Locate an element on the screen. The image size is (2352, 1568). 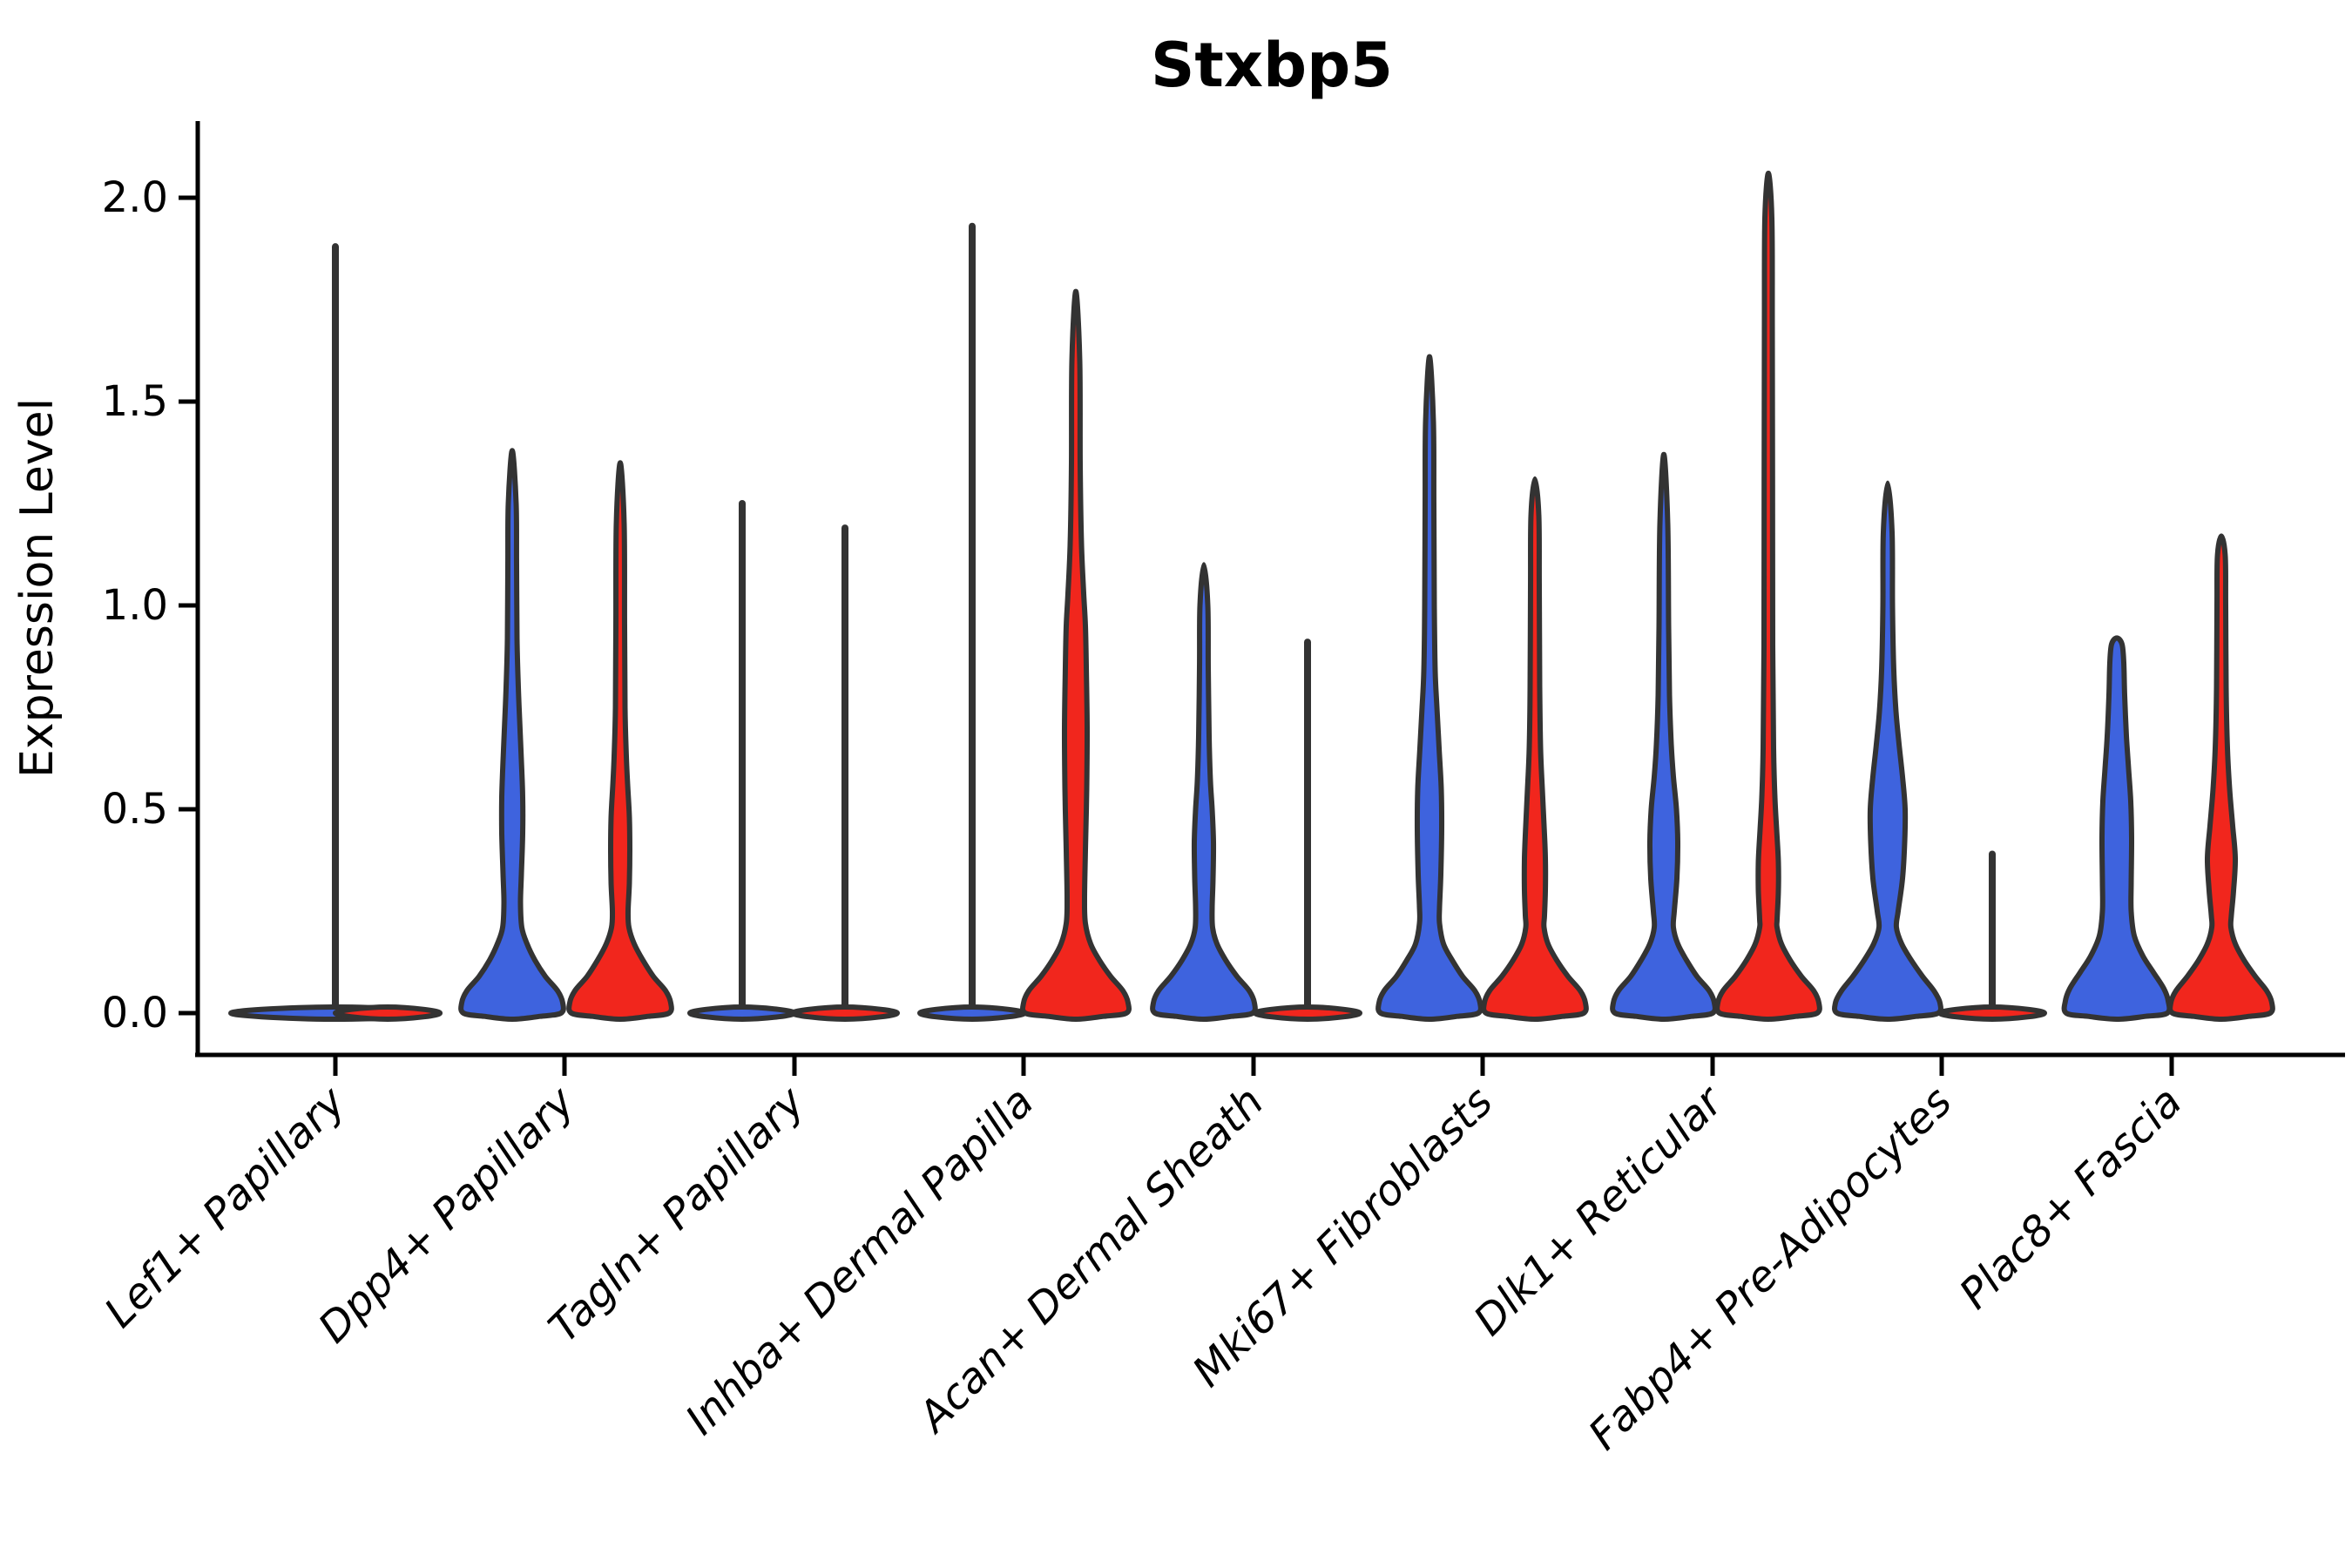
y-tick-label: 0.0 is located at coordinates (135, 1013).